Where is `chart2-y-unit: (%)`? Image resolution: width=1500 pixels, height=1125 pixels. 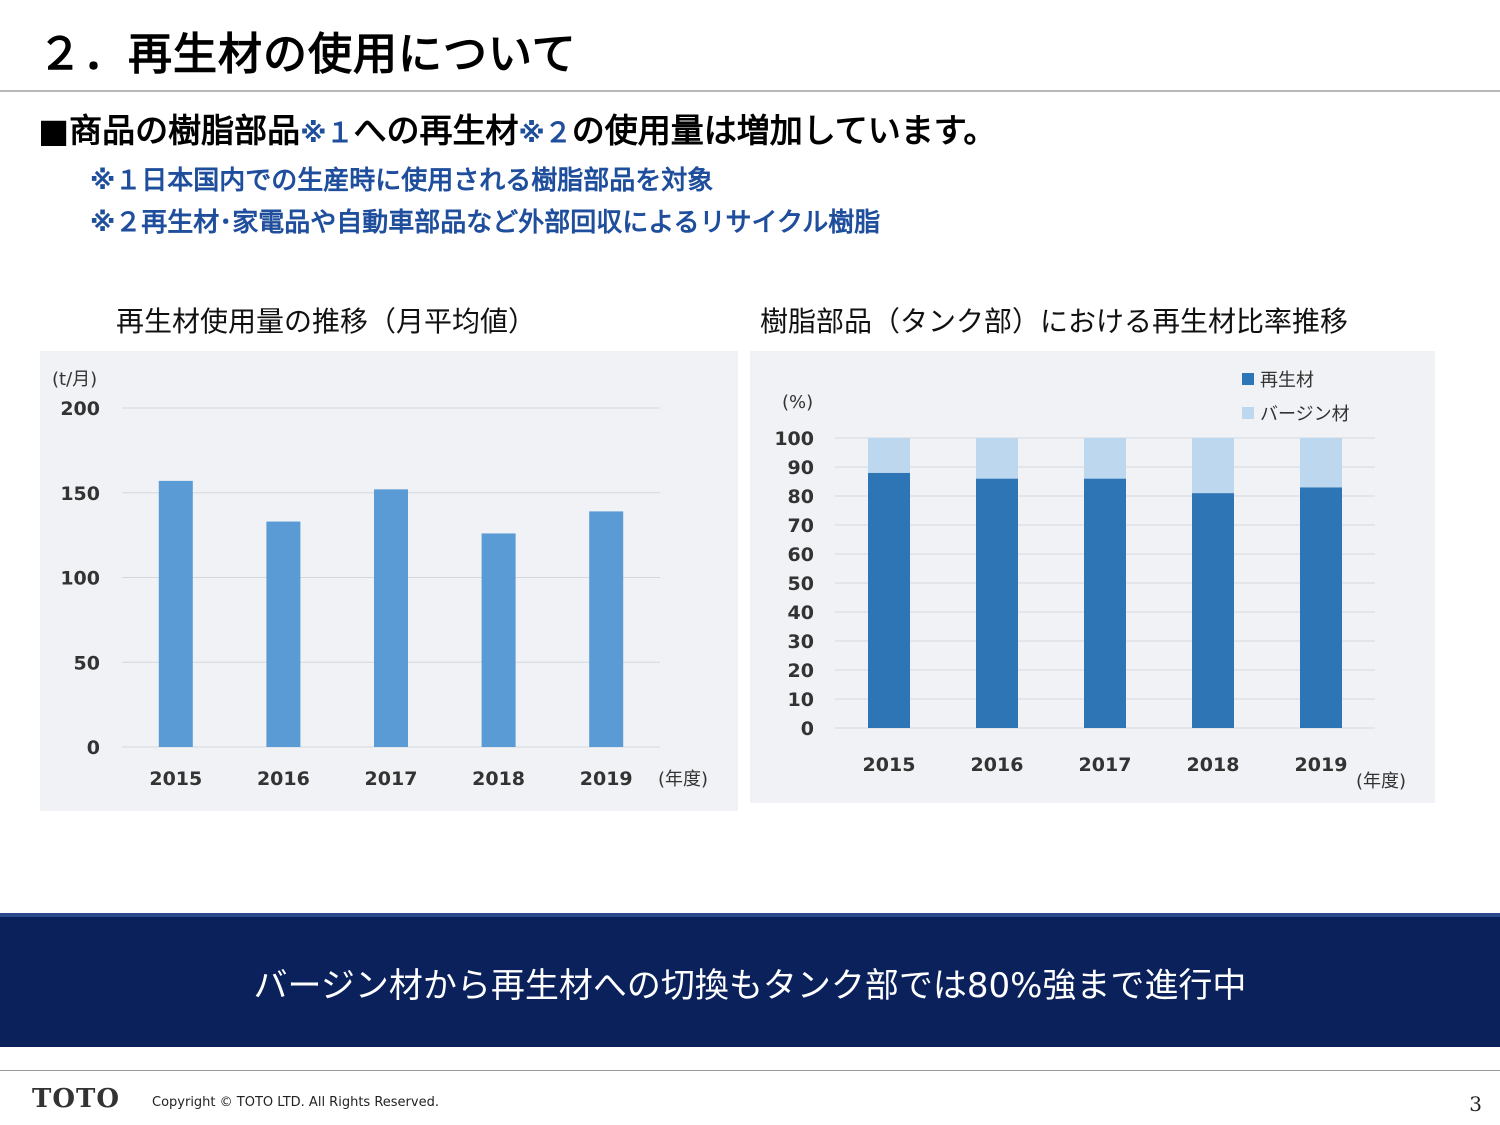 chart2-y-unit: (%) is located at coordinates (797, 402).